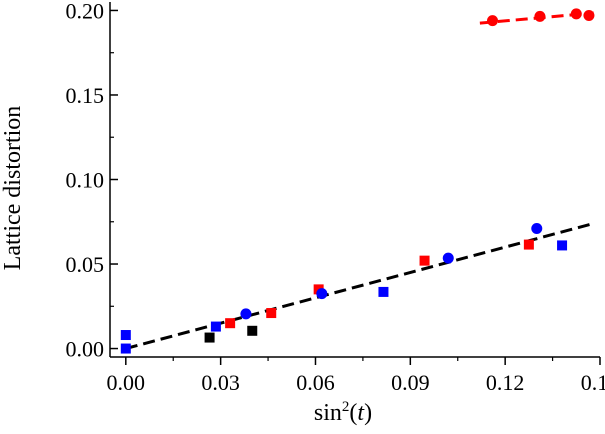  Describe the element at coordinates (346, 407) in the screenshot. I see `x-axis-label-sup: 2` at that location.